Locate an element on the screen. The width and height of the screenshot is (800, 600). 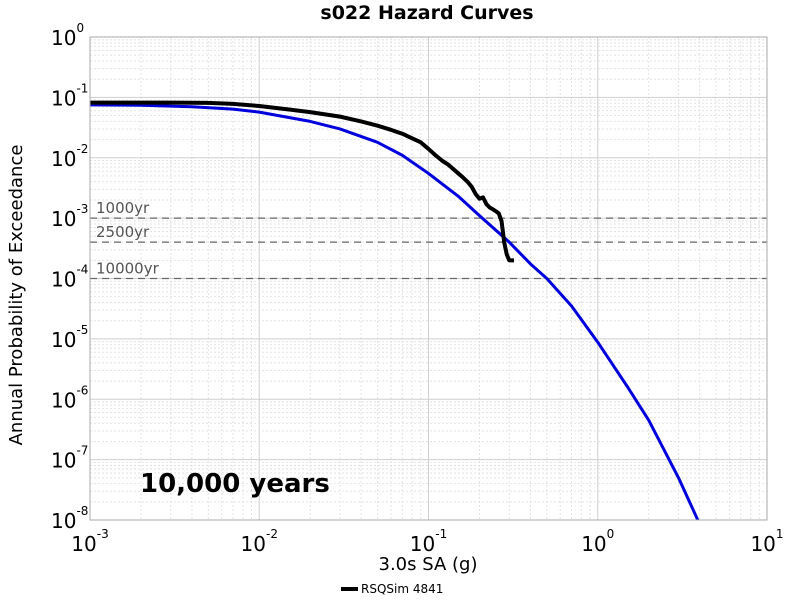
x-tick-label: 10⁻³ is located at coordinates (89, 541).